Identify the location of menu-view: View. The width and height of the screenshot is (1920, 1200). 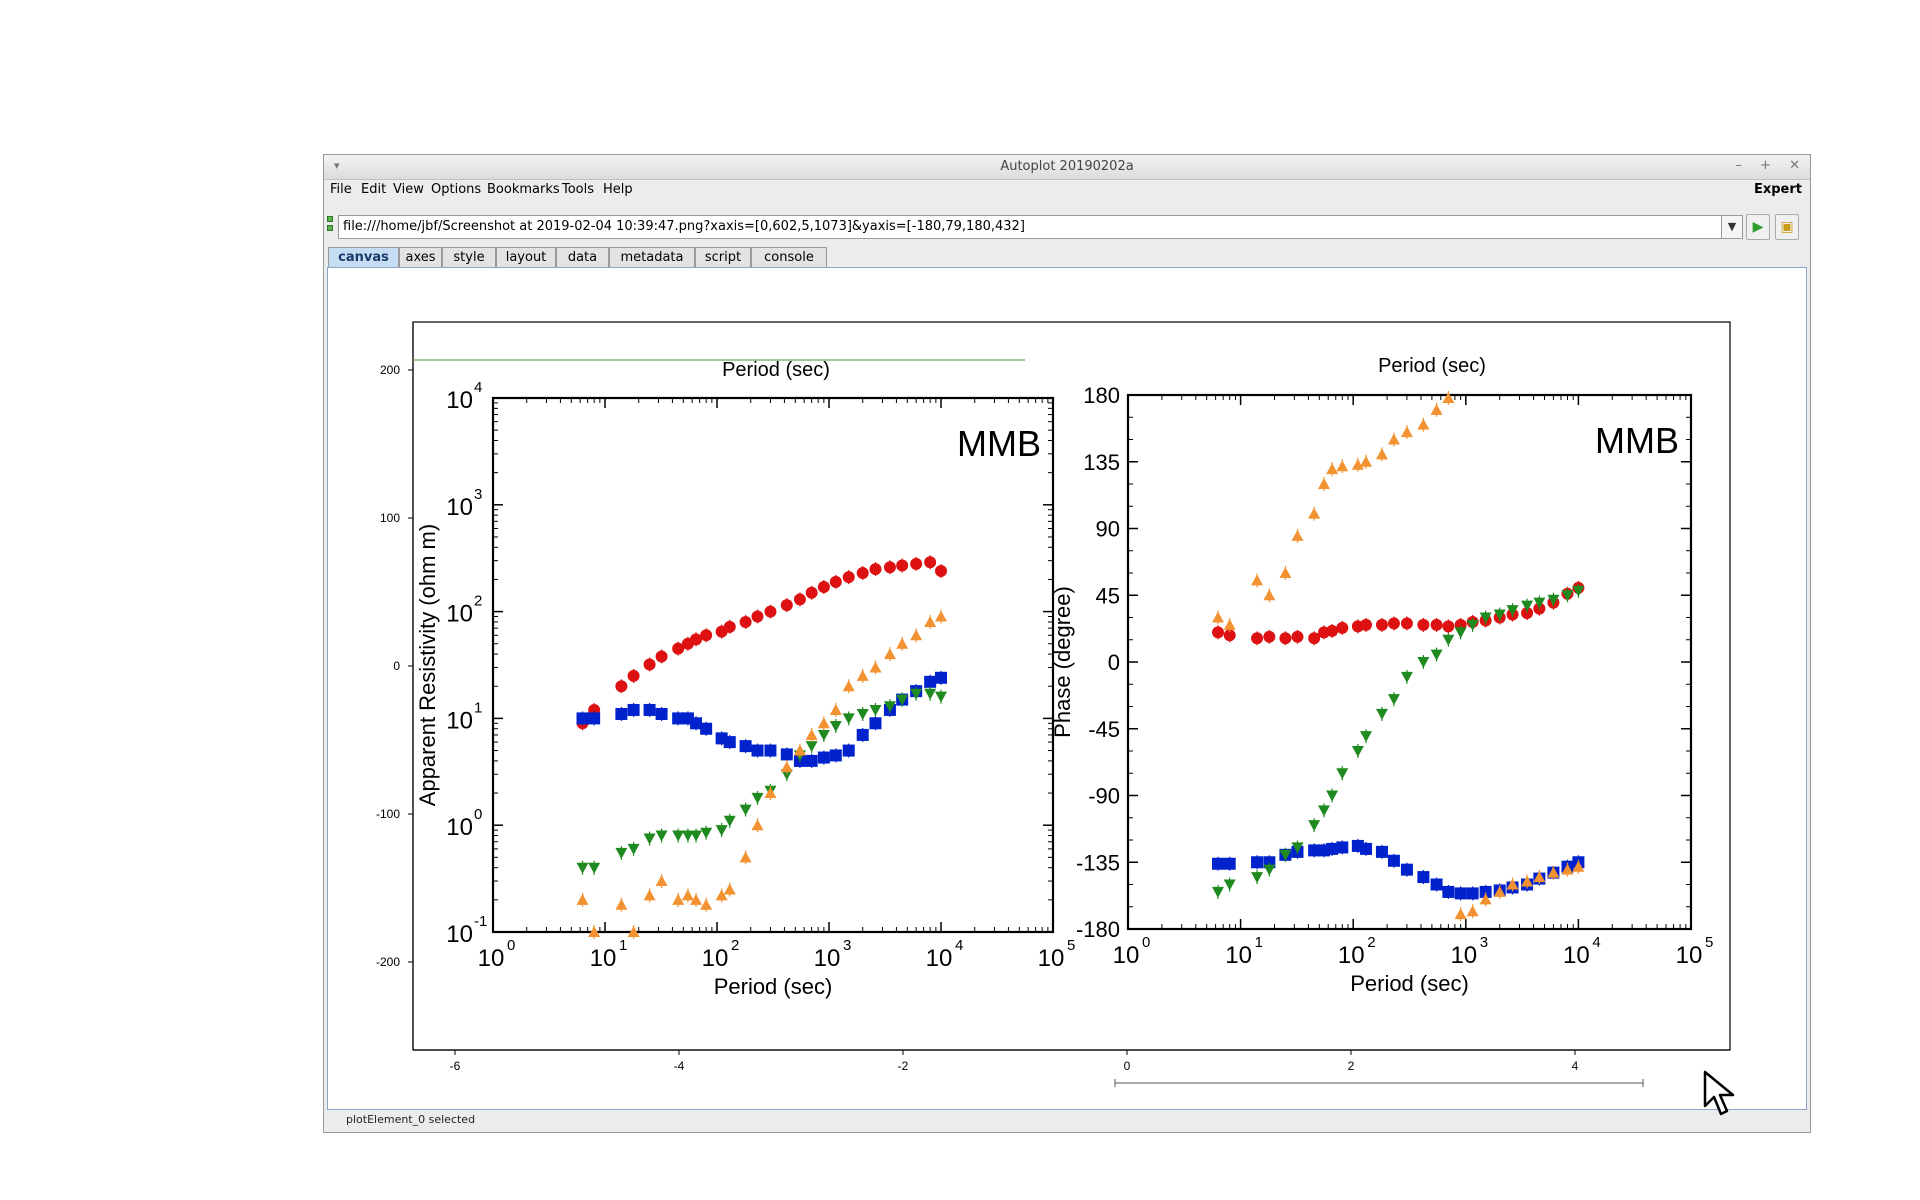
(408, 189).